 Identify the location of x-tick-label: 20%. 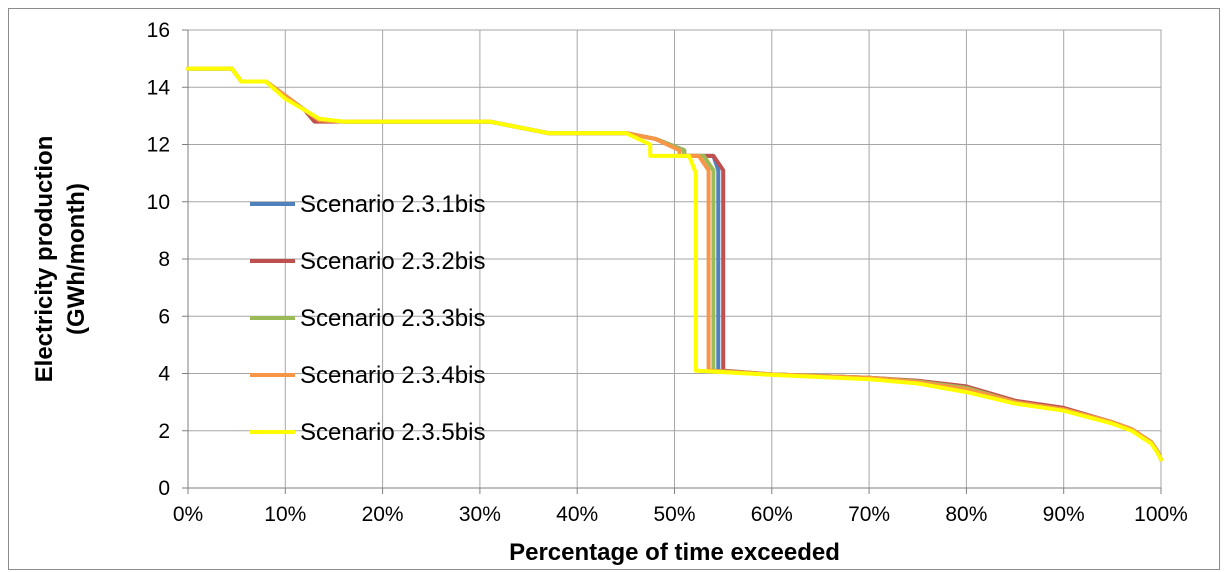
(383, 514).